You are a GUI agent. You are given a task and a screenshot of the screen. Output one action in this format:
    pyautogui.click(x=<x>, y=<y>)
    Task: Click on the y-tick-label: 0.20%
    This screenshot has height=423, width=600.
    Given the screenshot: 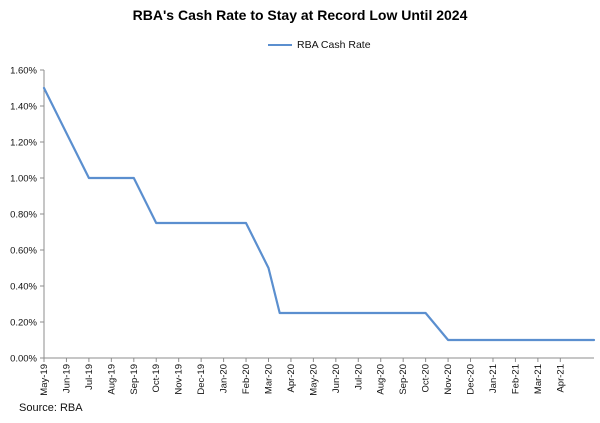 What is the action you would take?
    pyautogui.click(x=23, y=323)
    